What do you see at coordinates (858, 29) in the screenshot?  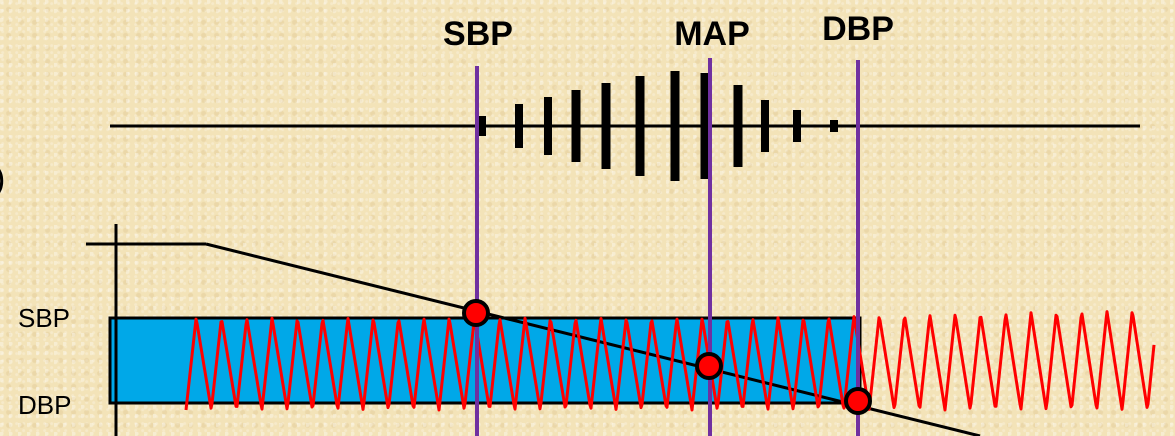 I see `dbp-label: DBP` at bounding box center [858, 29].